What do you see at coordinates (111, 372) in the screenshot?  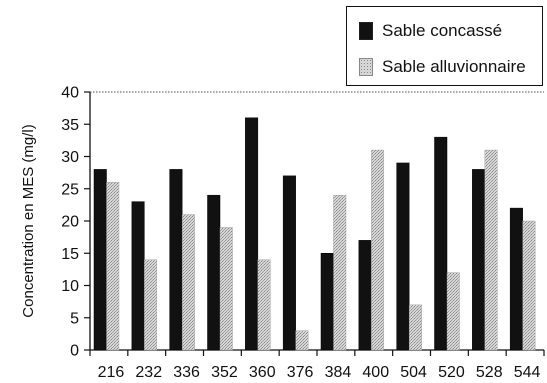 I see `x-tick-label: 216` at bounding box center [111, 372].